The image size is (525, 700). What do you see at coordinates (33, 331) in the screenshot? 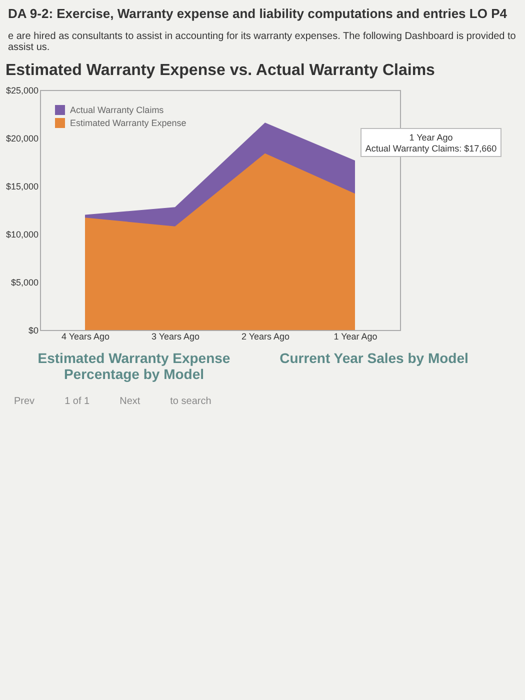
I see `y-tick-label: $0` at bounding box center [33, 331].